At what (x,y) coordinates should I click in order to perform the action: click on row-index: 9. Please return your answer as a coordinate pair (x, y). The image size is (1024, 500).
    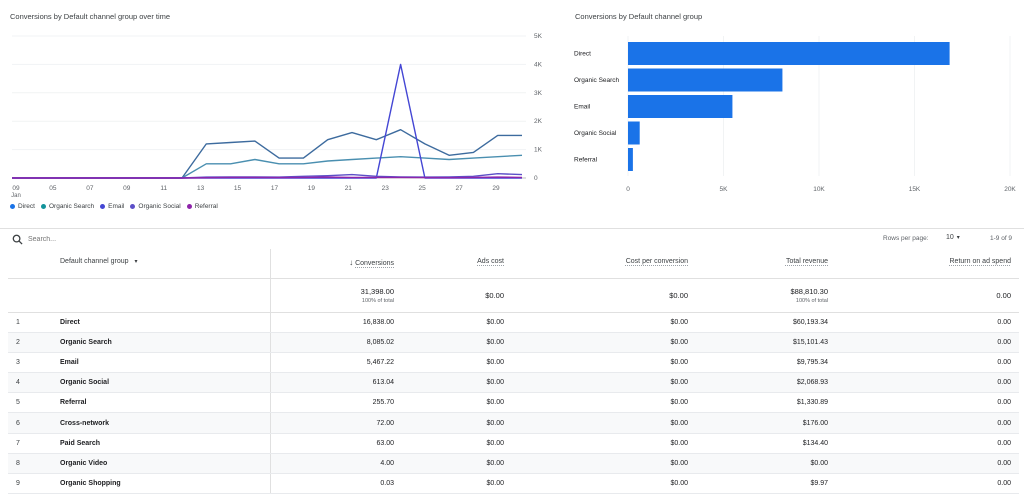
    Looking at the image, I should click on (28, 484).